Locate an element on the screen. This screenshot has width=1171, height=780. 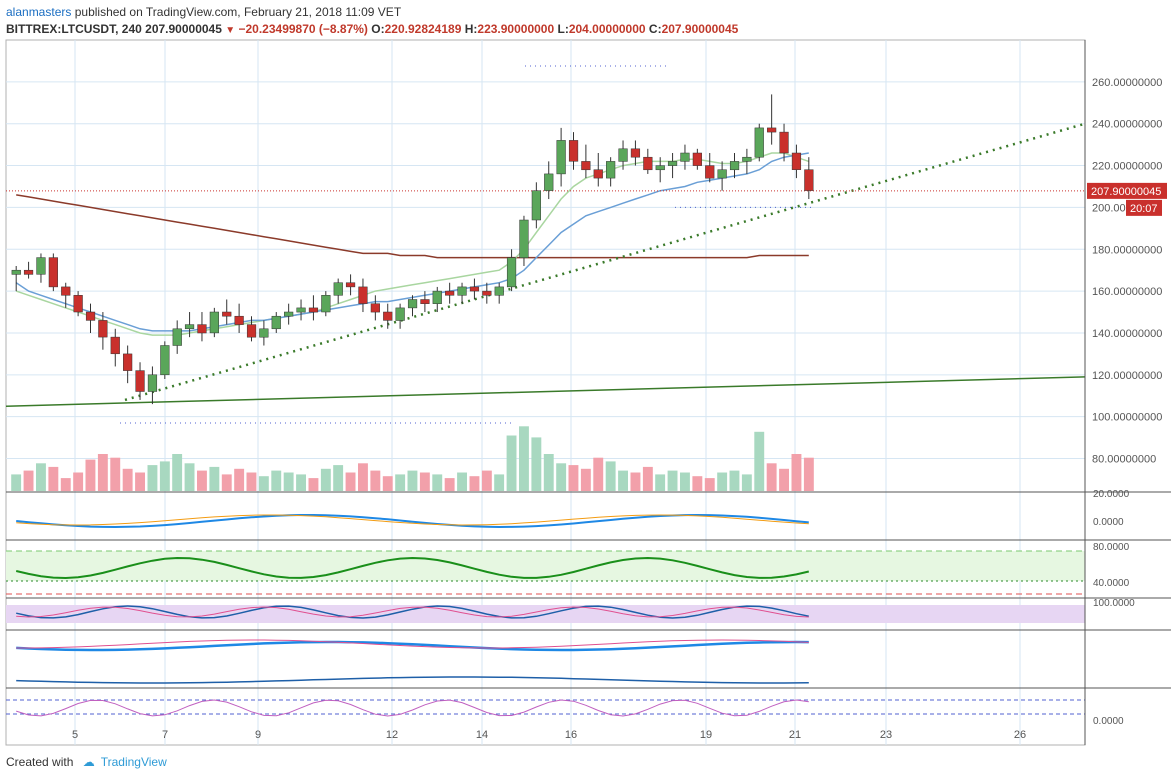
ma-slow-line is located at coordinates (412, 226).